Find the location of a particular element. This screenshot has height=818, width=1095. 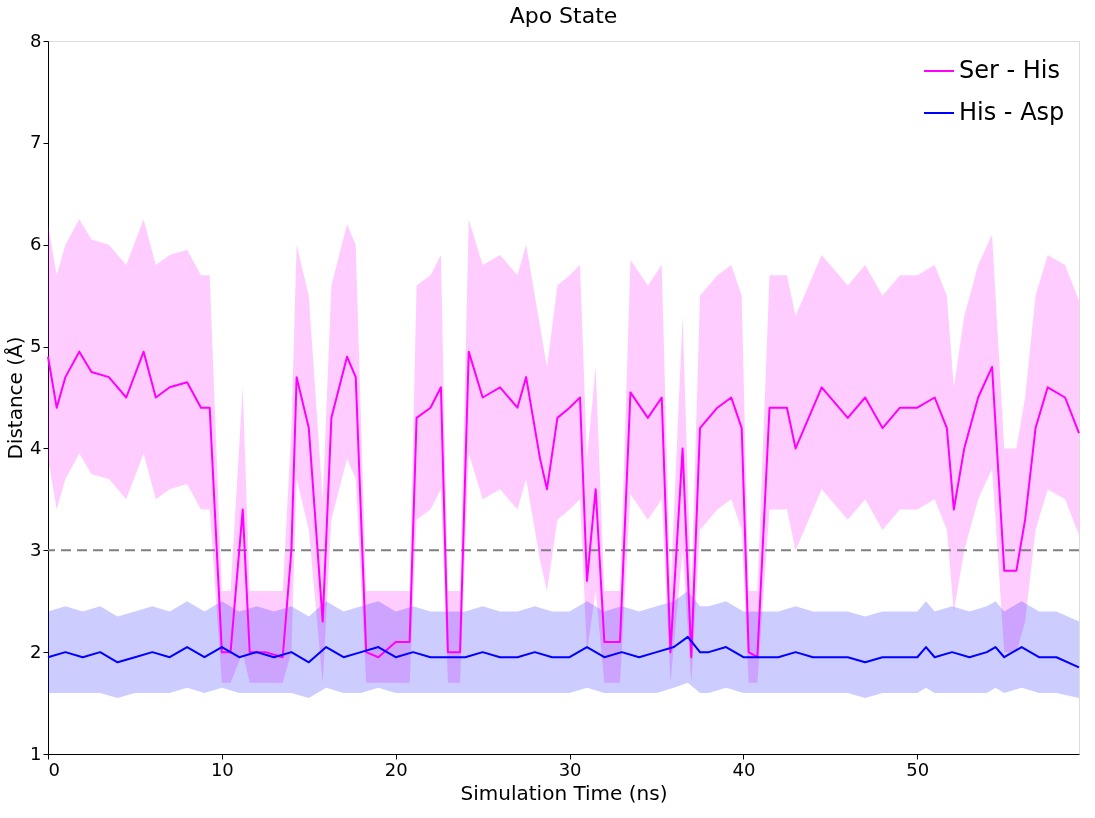

x-tick-label: 30 is located at coordinates (570, 769).